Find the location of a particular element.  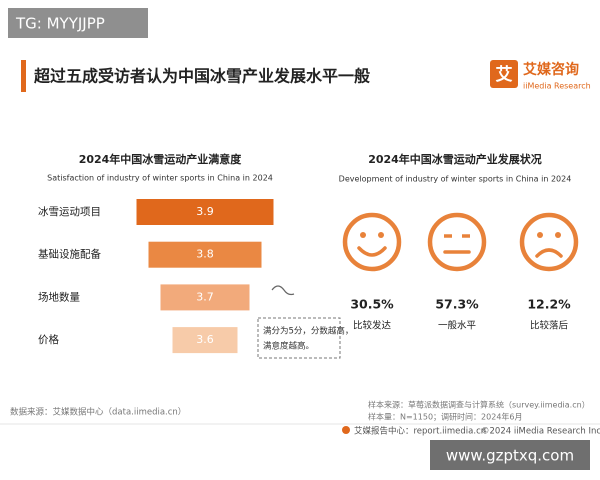

footer-icon is located at coordinates (346, 430).